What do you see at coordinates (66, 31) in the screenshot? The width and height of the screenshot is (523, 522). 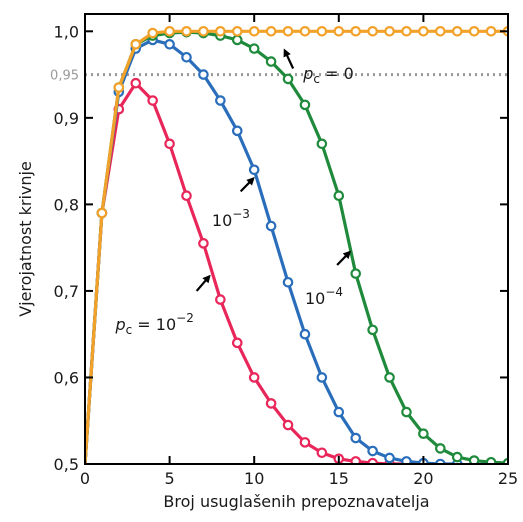 I see `y-tick-label: 1,0` at bounding box center [66, 31].